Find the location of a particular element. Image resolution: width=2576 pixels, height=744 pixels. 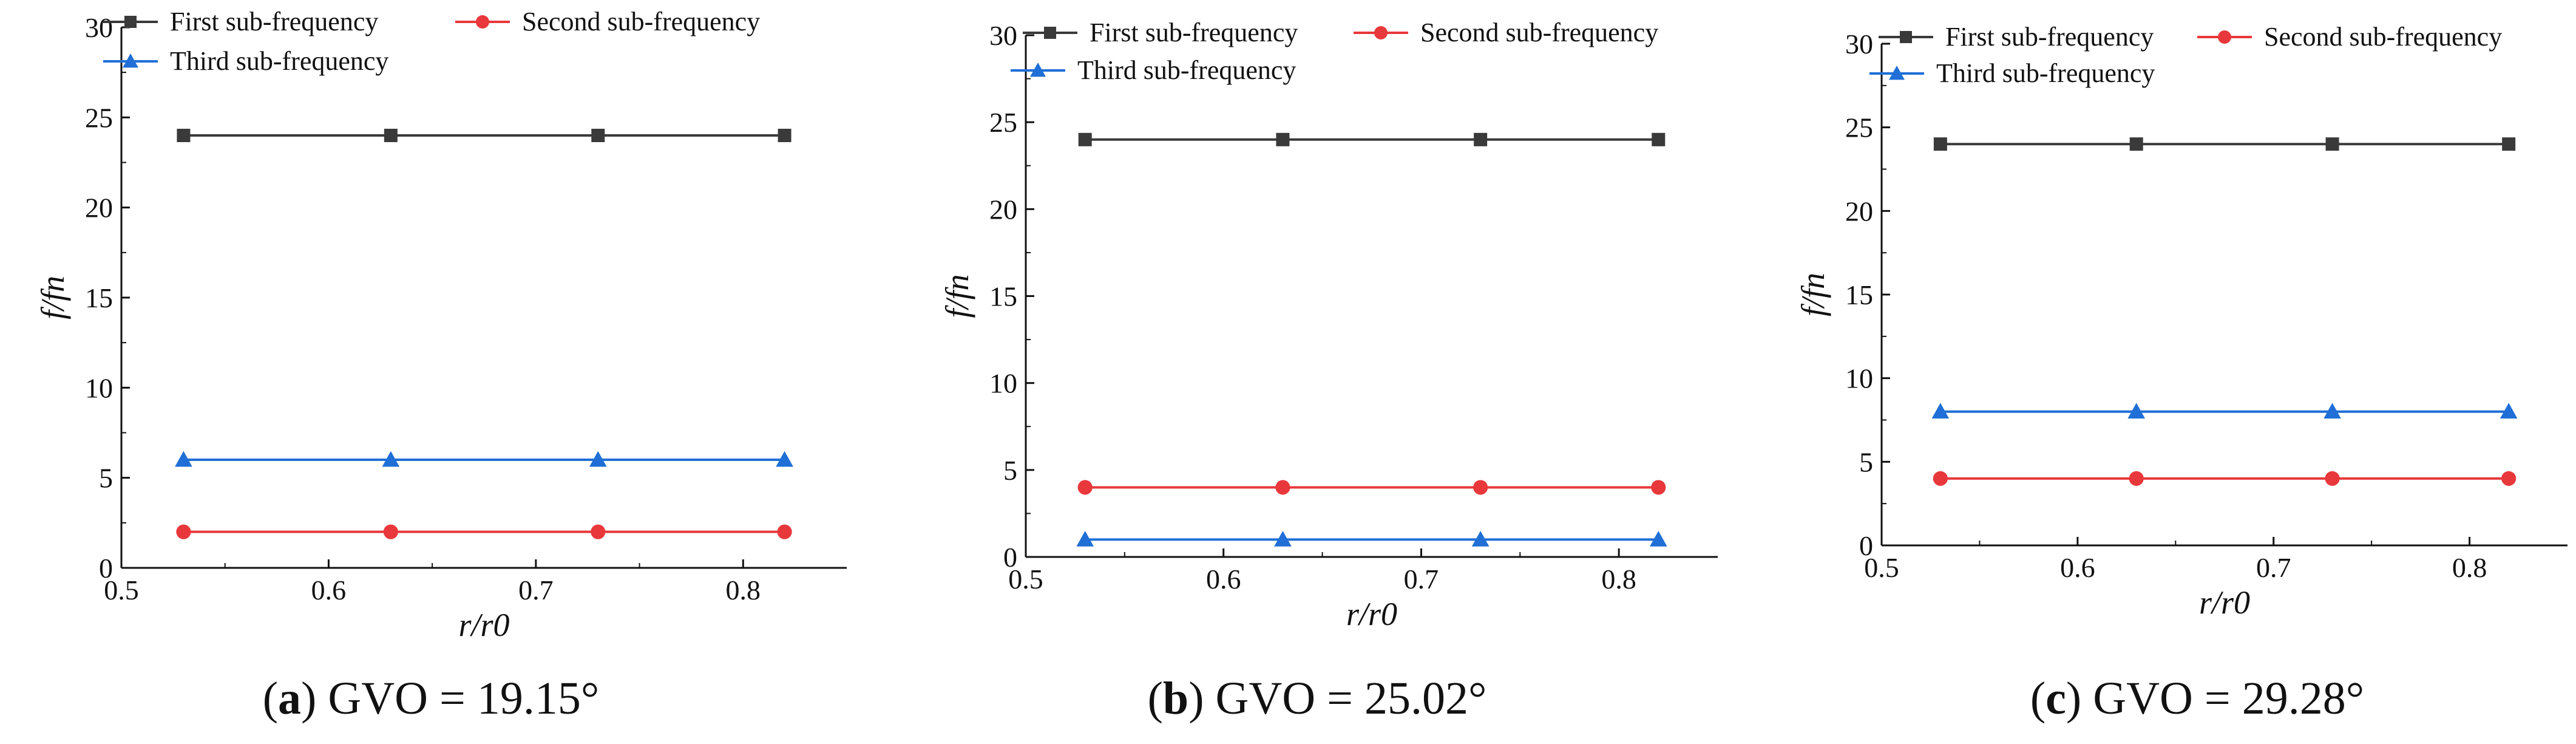

caption-part: b is located at coordinates (1176, 698).